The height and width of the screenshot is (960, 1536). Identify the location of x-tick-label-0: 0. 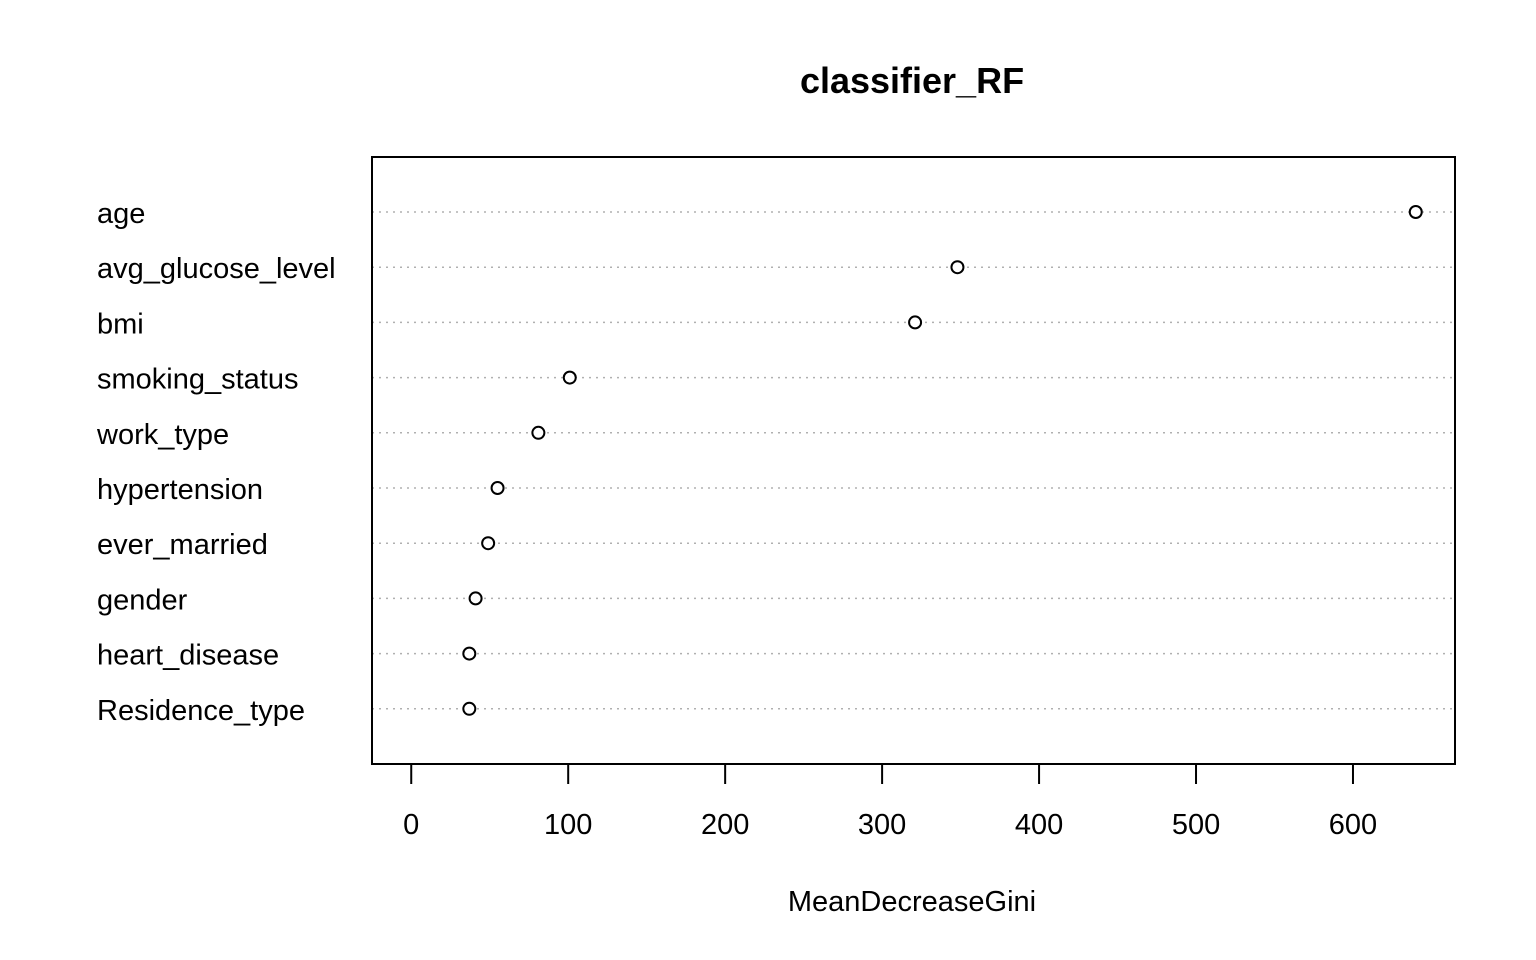
(411, 825).